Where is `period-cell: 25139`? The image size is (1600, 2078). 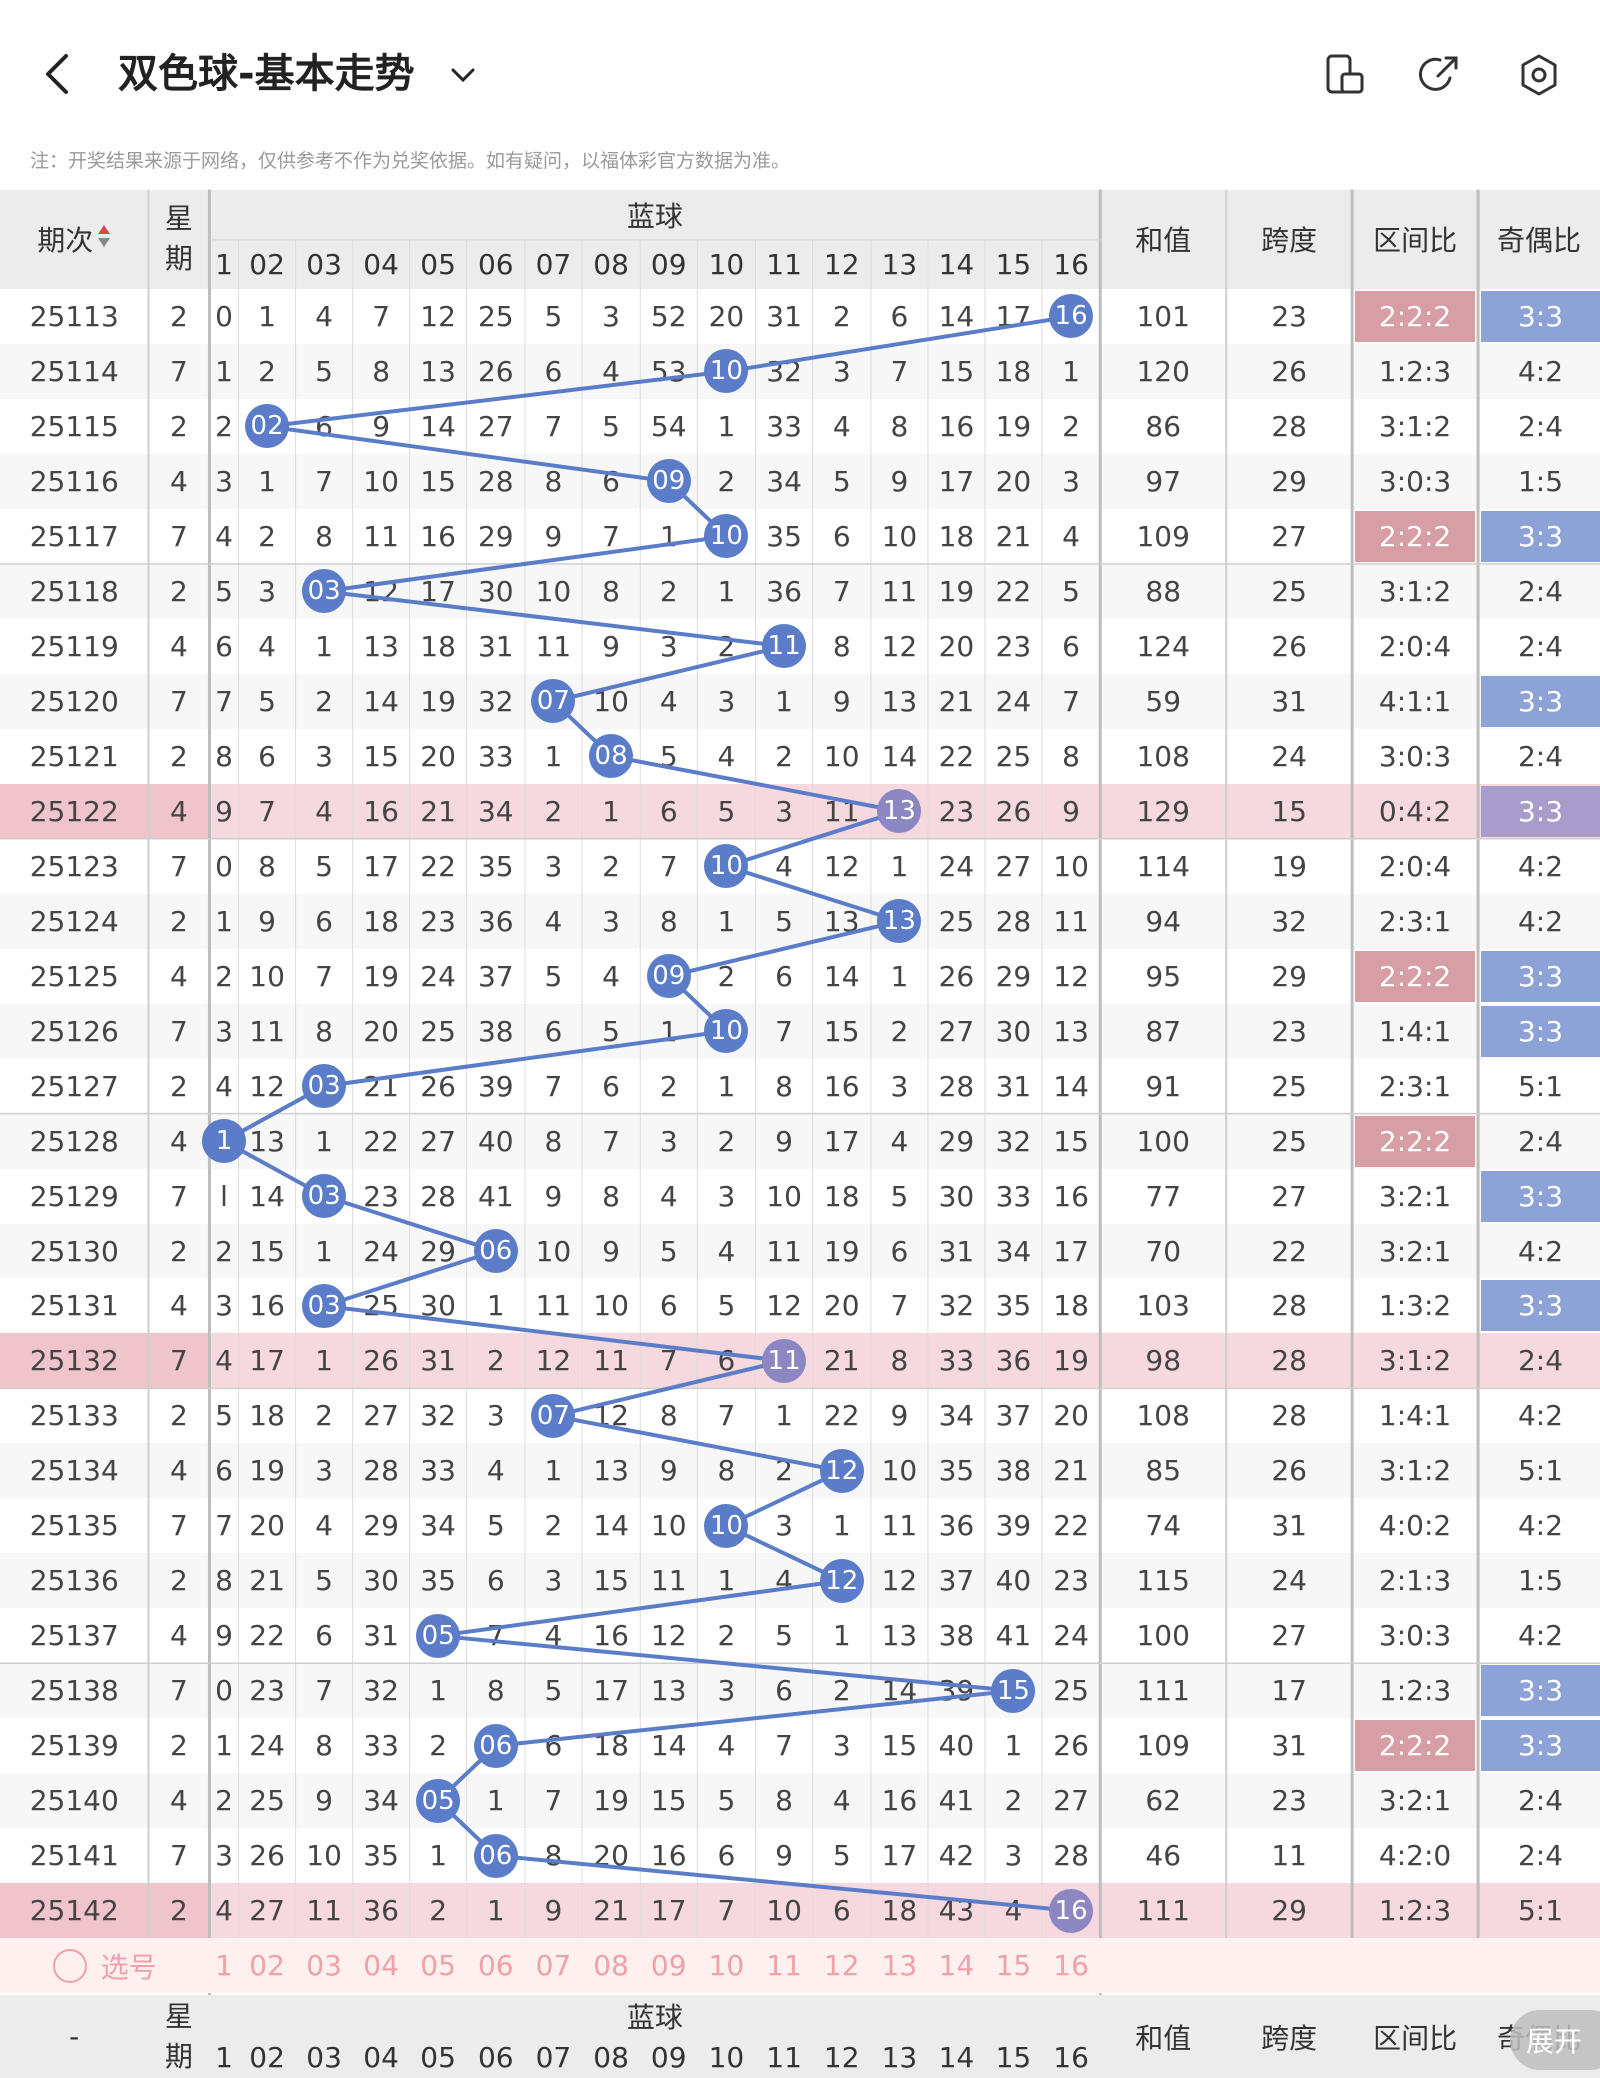
period-cell: 25139 is located at coordinates (74, 1746).